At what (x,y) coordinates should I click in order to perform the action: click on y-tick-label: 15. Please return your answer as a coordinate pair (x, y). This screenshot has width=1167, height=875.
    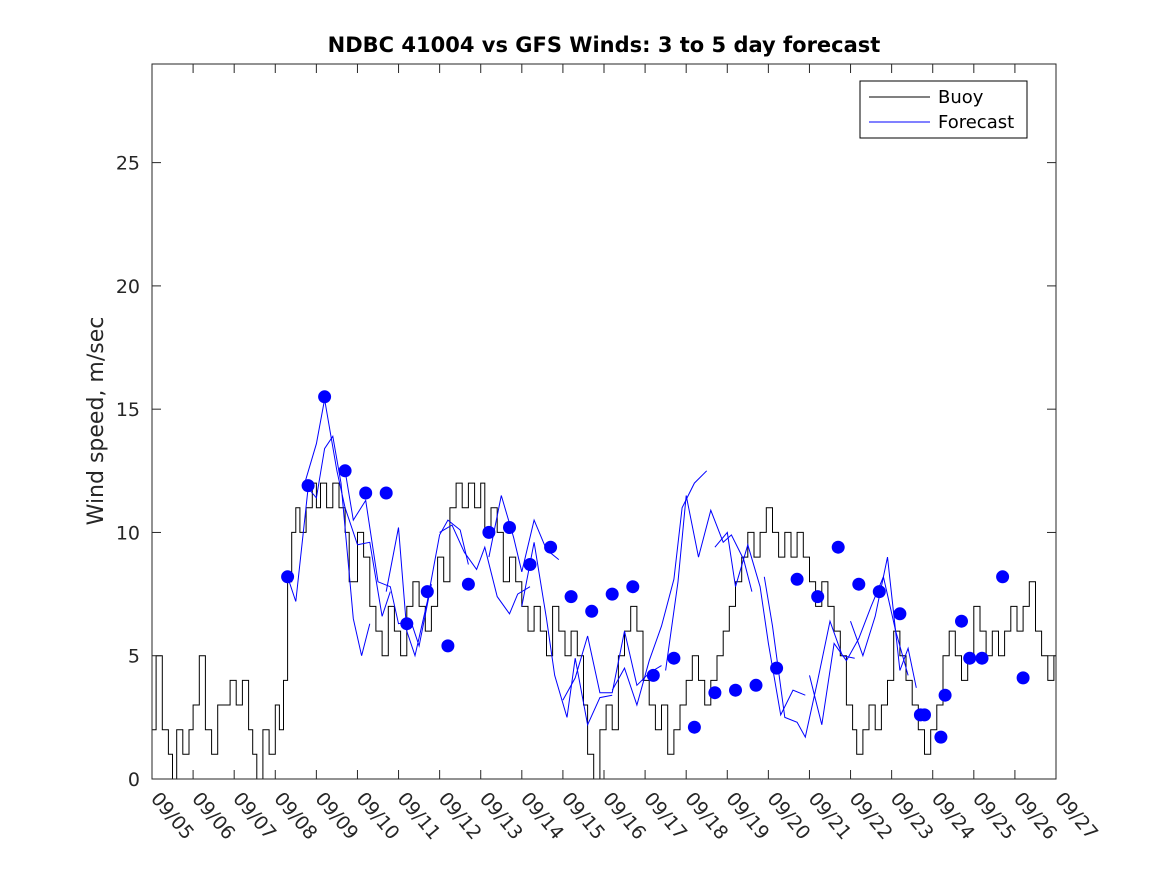
    Looking at the image, I should click on (128, 410).